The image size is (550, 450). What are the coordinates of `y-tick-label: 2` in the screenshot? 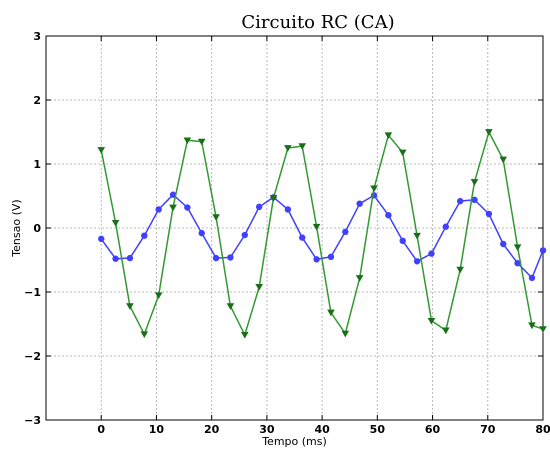 It's located at (37, 100).